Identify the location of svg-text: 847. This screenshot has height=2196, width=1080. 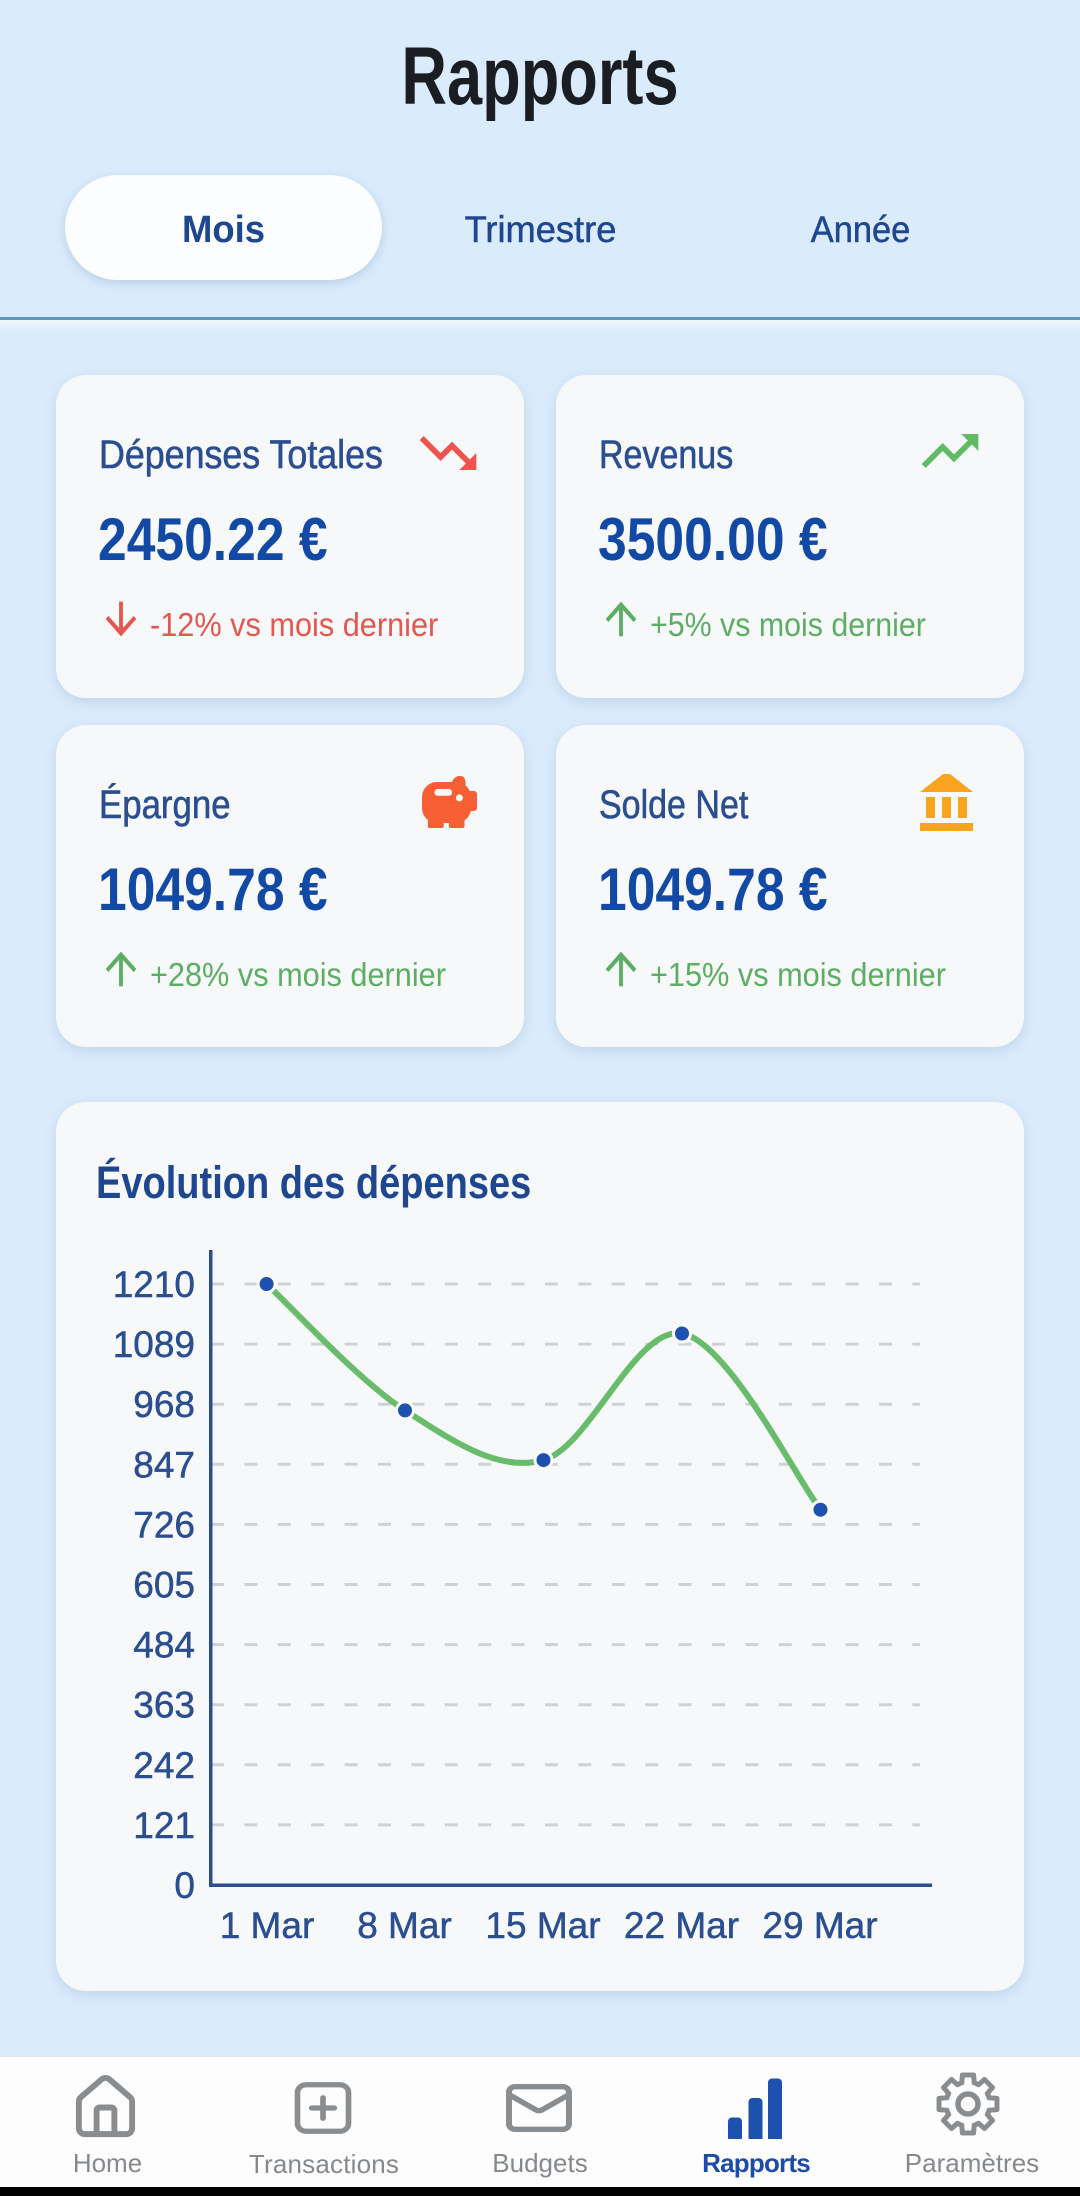
(164, 1464).